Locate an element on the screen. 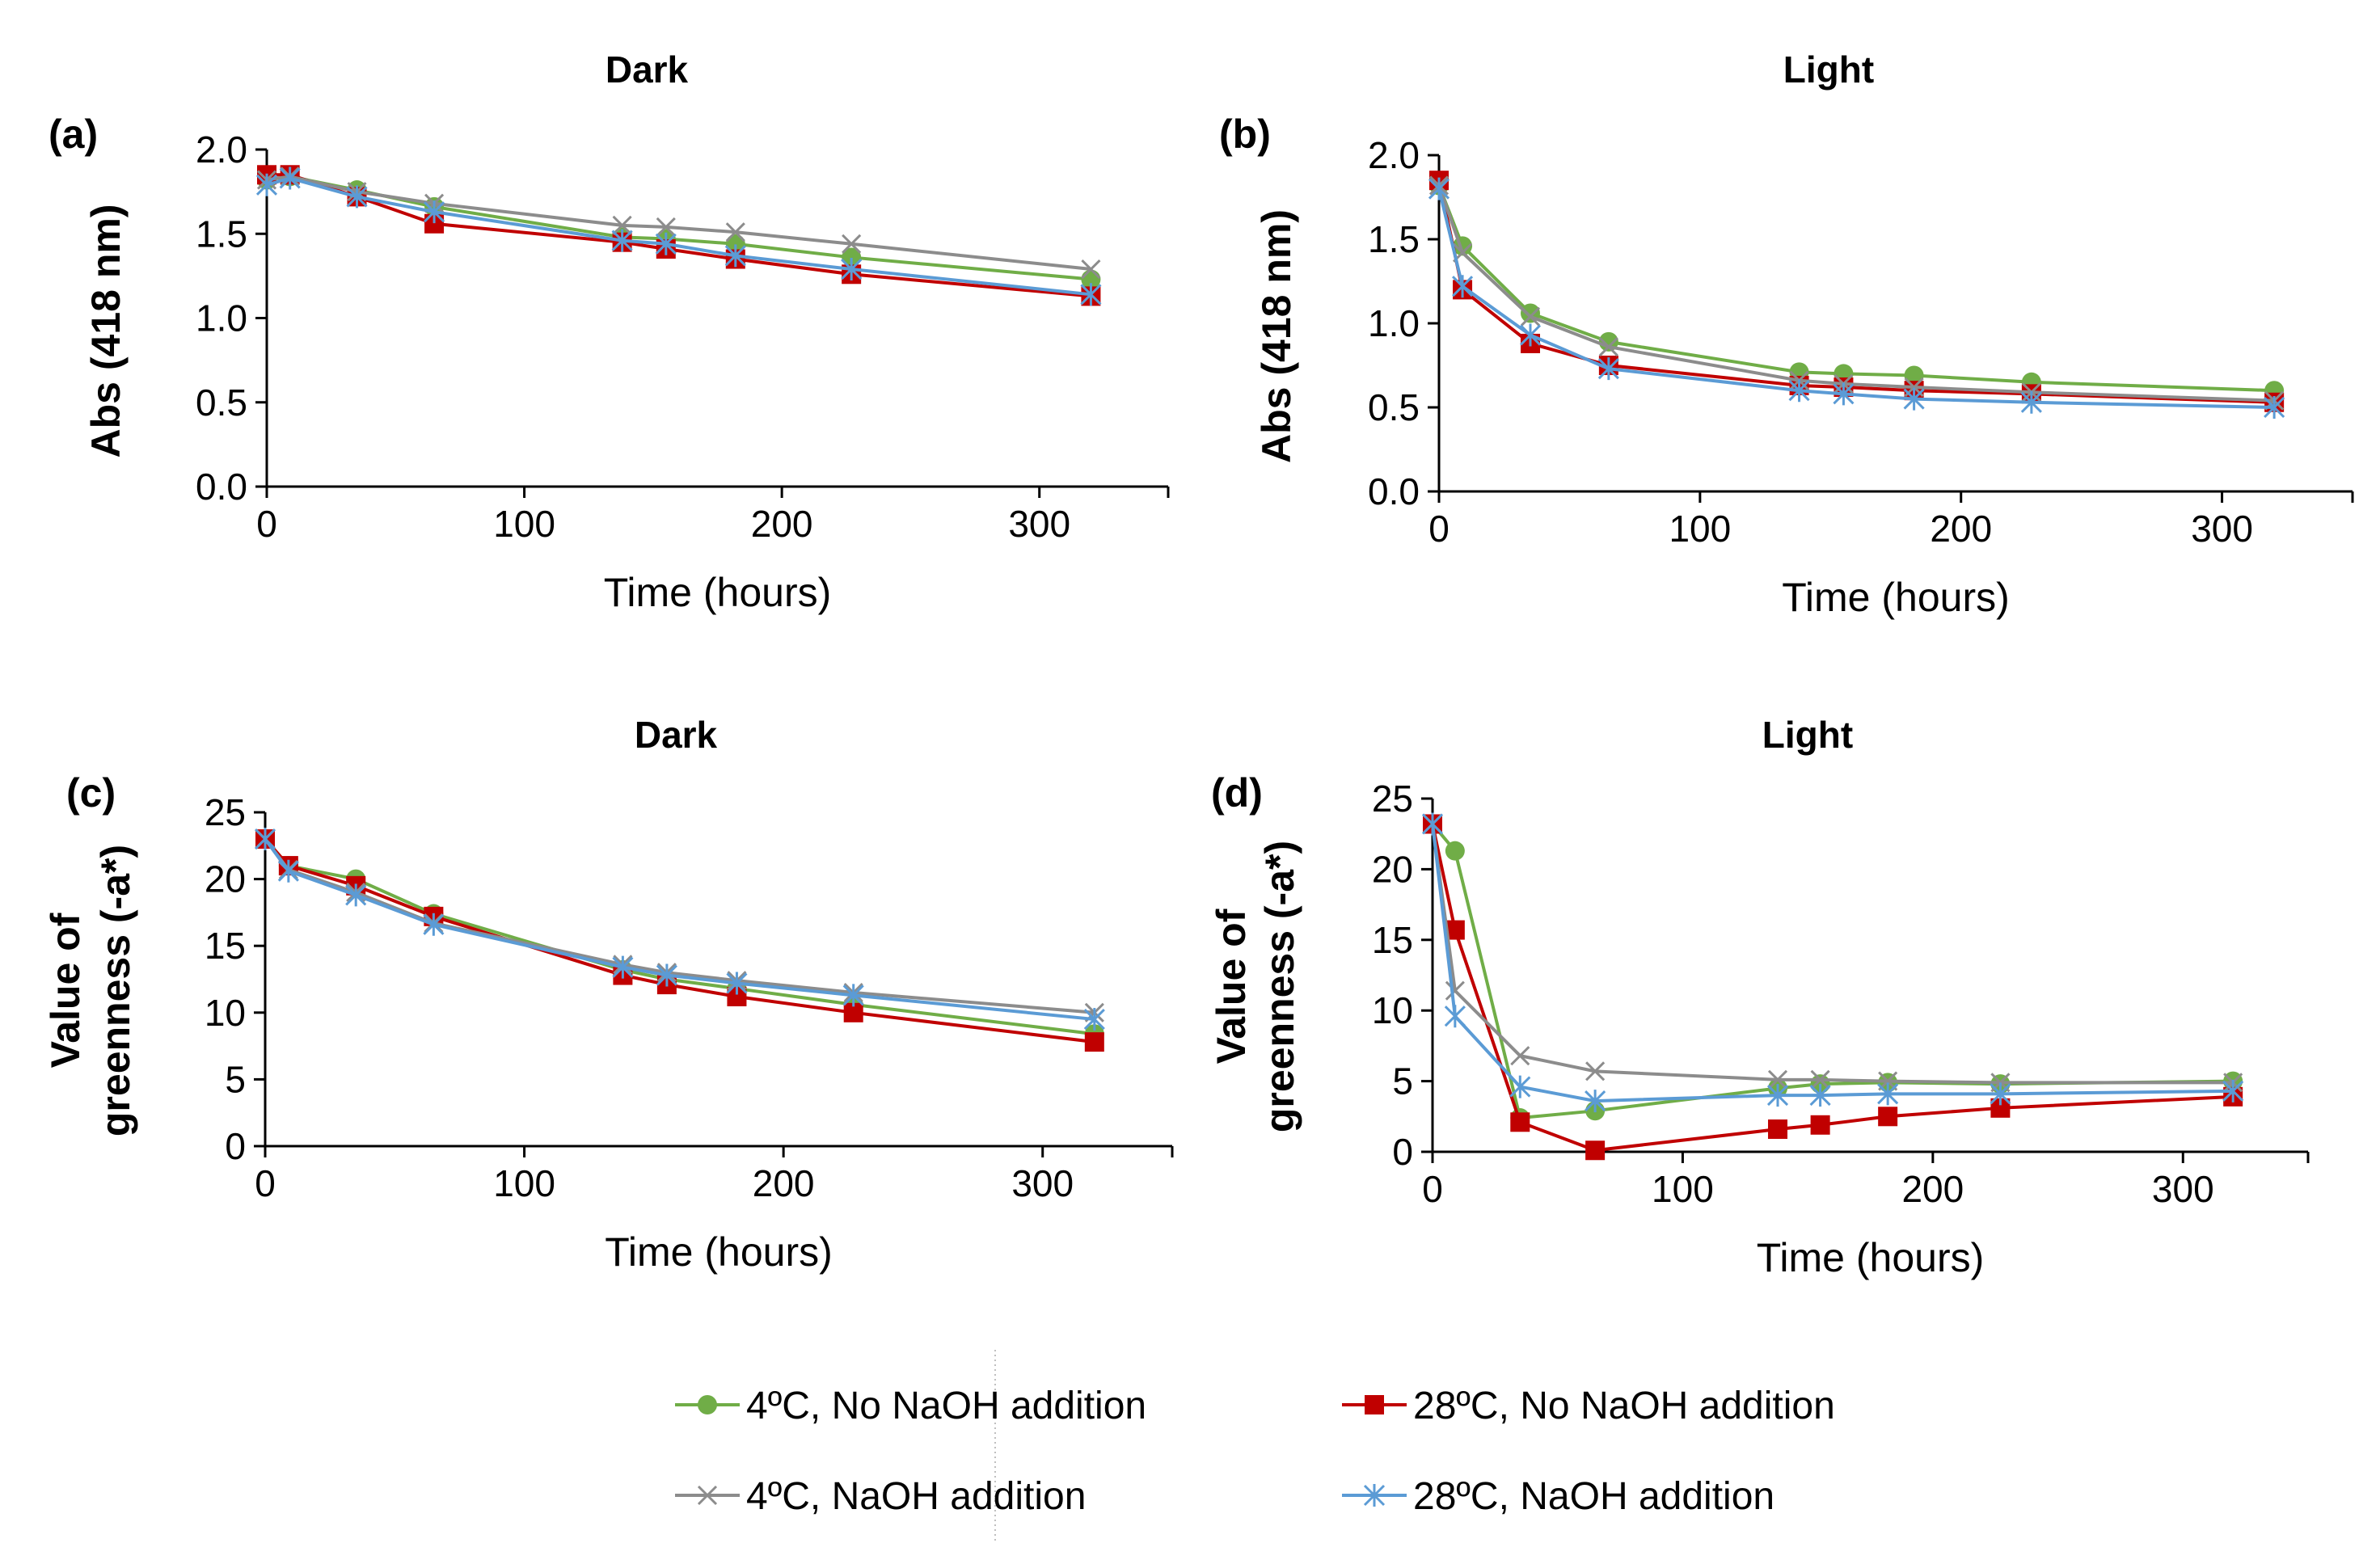 The image size is (2380, 1543). panel-label: (b) is located at coordinates (1245, 134).